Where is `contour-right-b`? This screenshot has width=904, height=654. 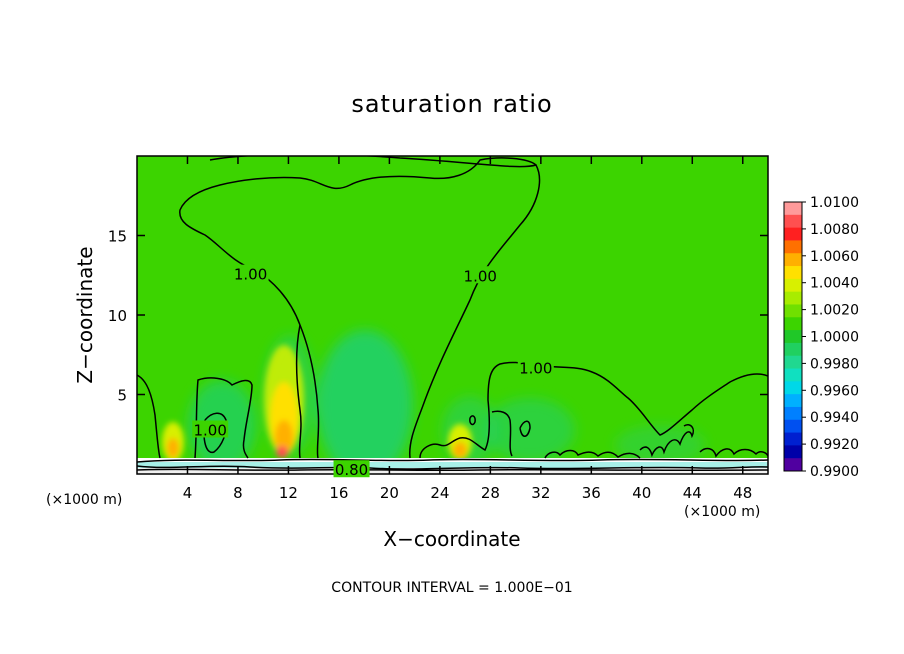
contour-right-b is located at coordinates (502, 433).